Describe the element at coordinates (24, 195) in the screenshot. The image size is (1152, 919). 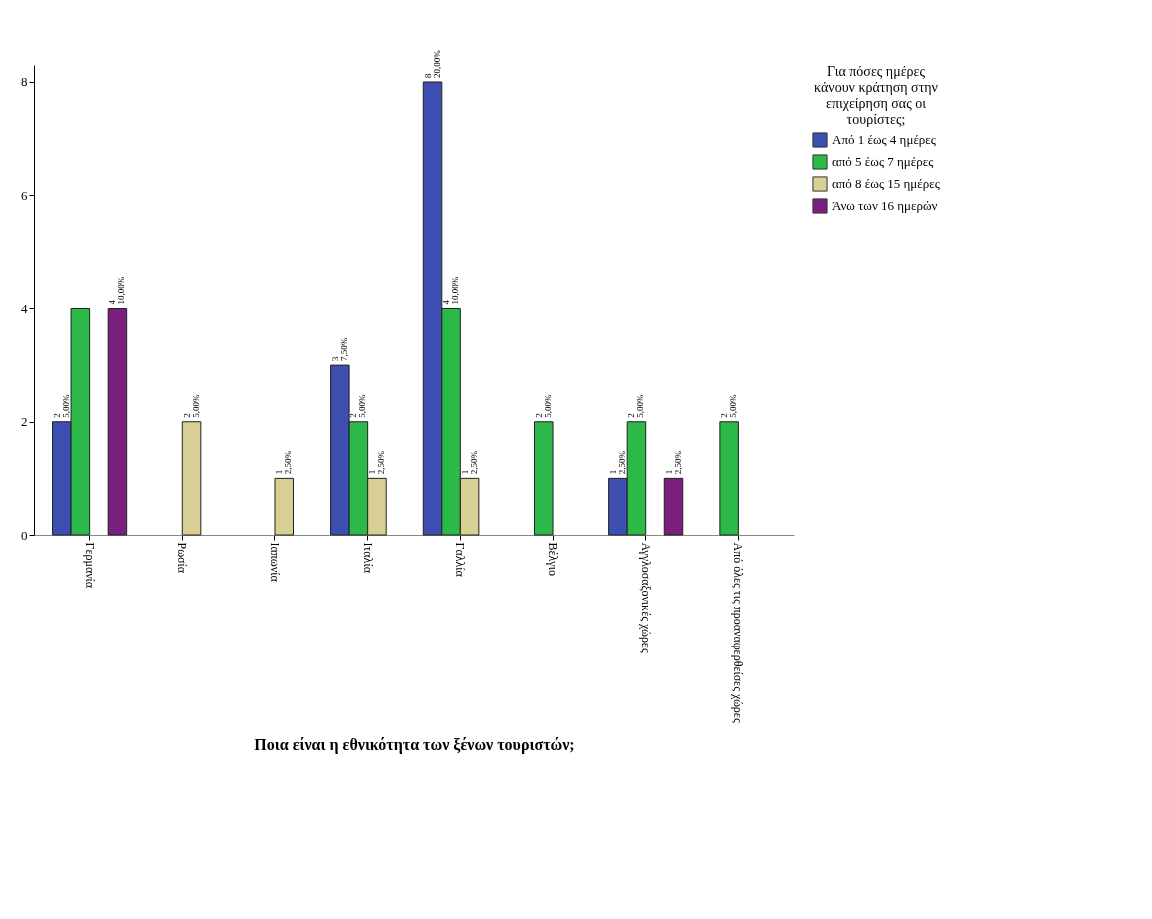
I see `y-tick-label: 6` at that location.